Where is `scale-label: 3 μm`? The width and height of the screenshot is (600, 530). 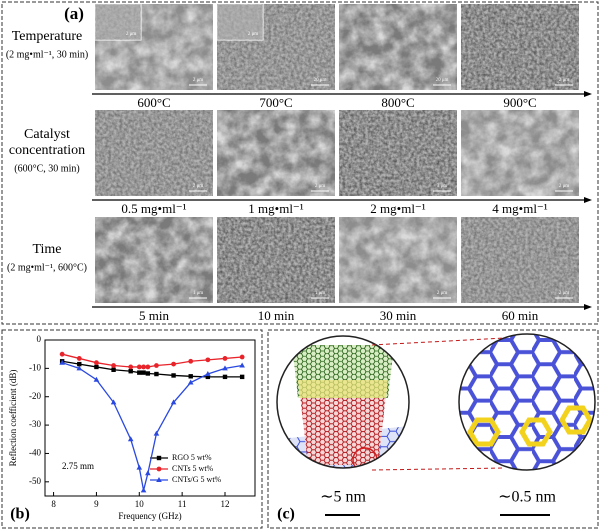 scale-label: 3 μm is located at coordinates (442, 186).